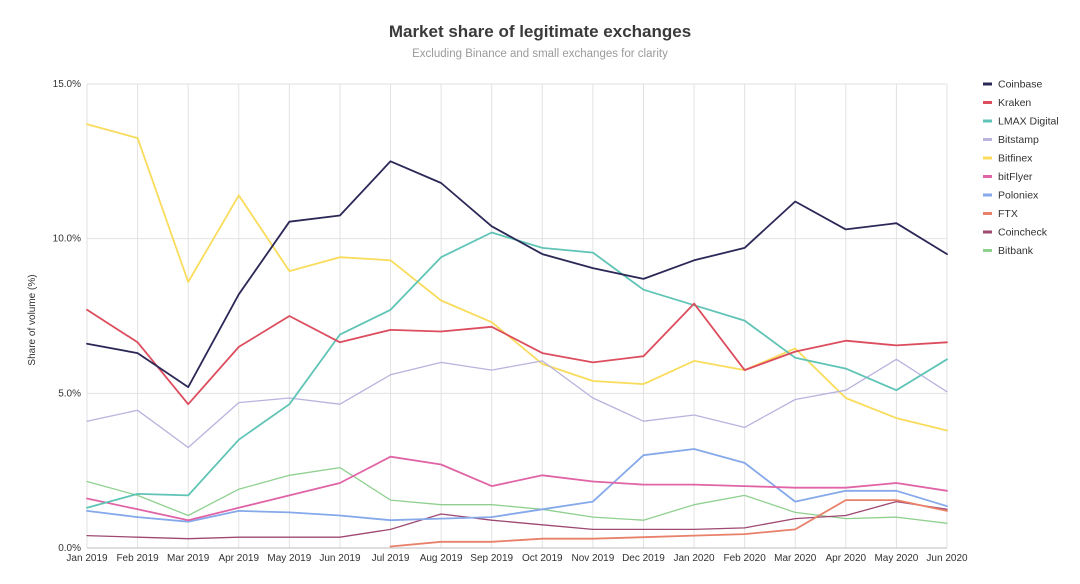 The width and height of the screenshot is (1080, 584). Describe the element at coordinates (1016, 251) in the screenshot. I see `legend-label-bitbank: Bitbank` at that location.